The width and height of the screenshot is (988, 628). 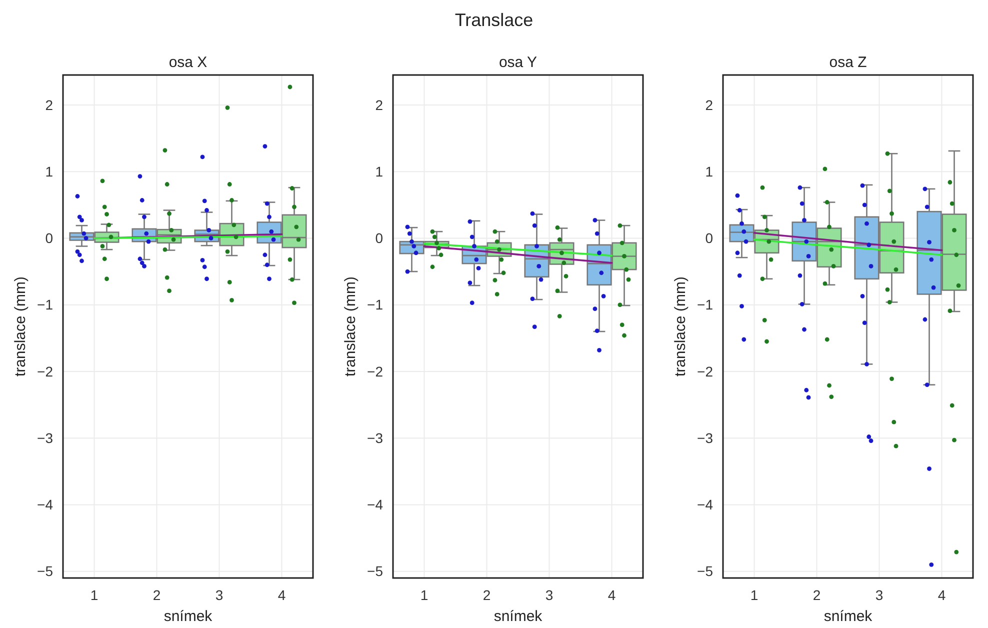 I want to click on chart-title: osa X, so click(x=188, y=62).